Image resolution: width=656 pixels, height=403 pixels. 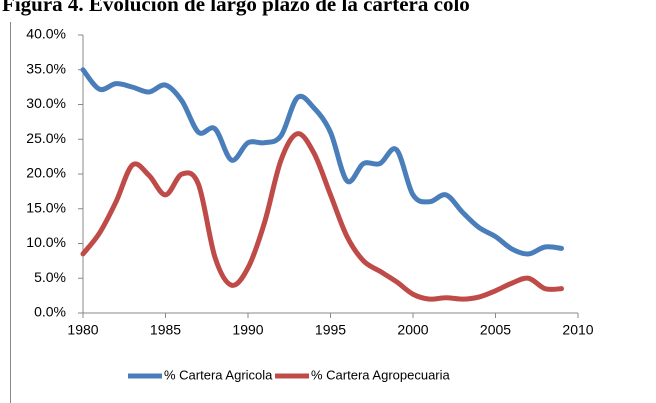 What do you see at coordinates (165, 330) in the screenshot?
I see `x-tick-label: 1985` at bounding box center [165, 330].